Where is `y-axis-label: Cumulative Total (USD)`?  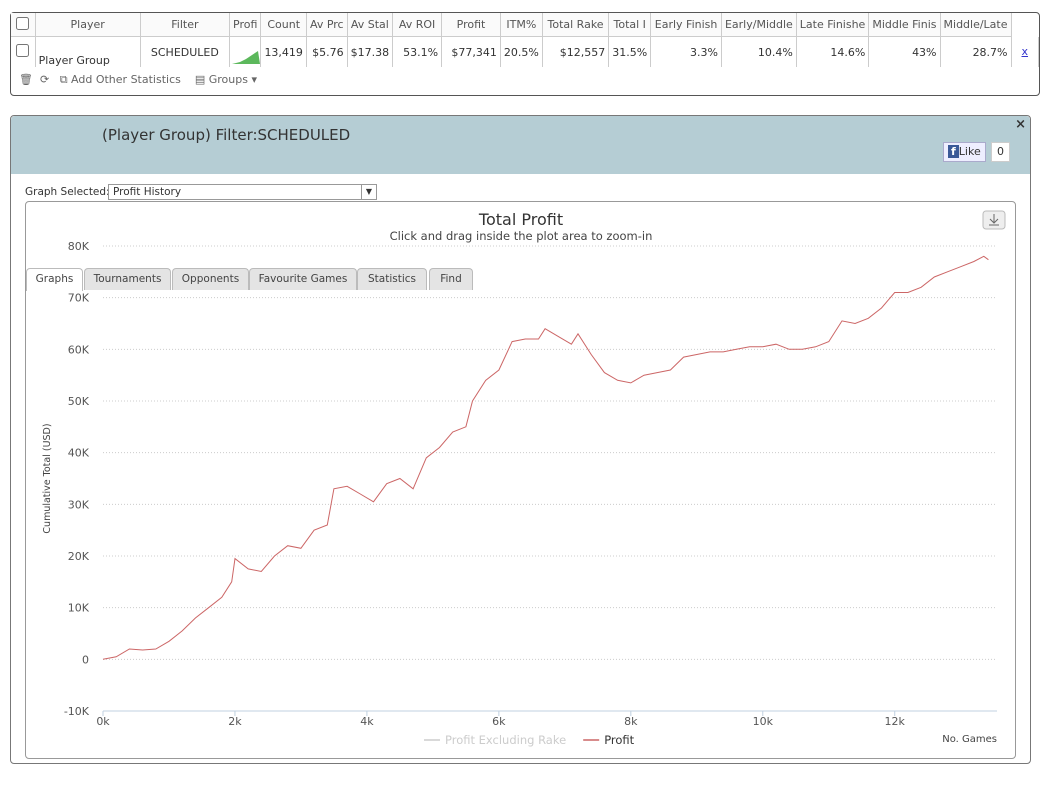 y-axis-label: Cumulative Total (USD) is located at coordinates (47, 478).